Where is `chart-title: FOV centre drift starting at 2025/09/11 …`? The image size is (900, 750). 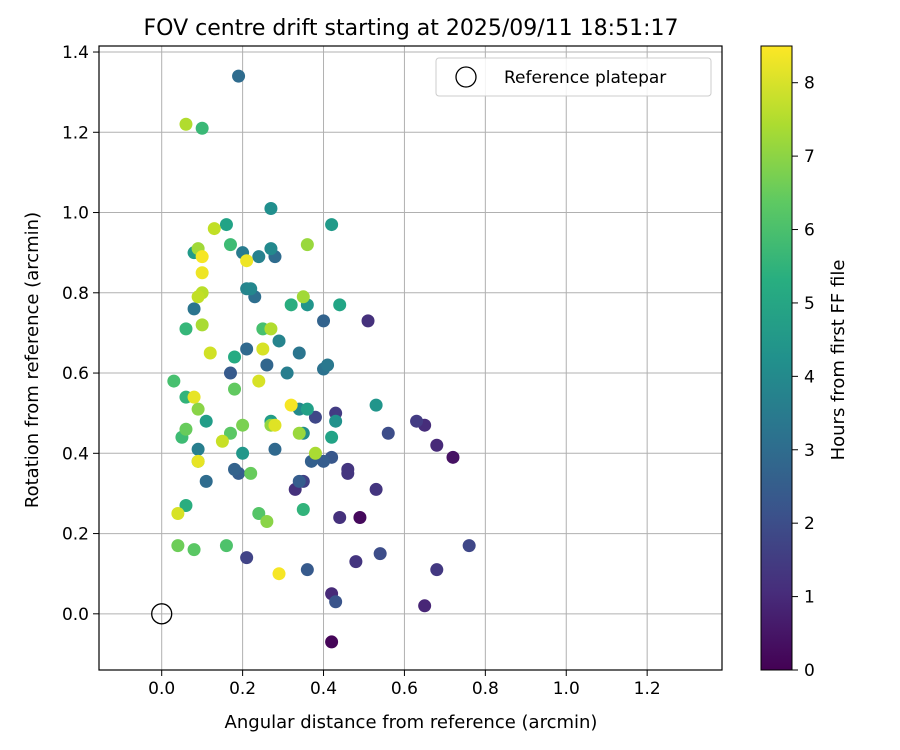
chart-title: FOV centre drift starting at 2025/09/11 … is located at coordinates (411, 28).